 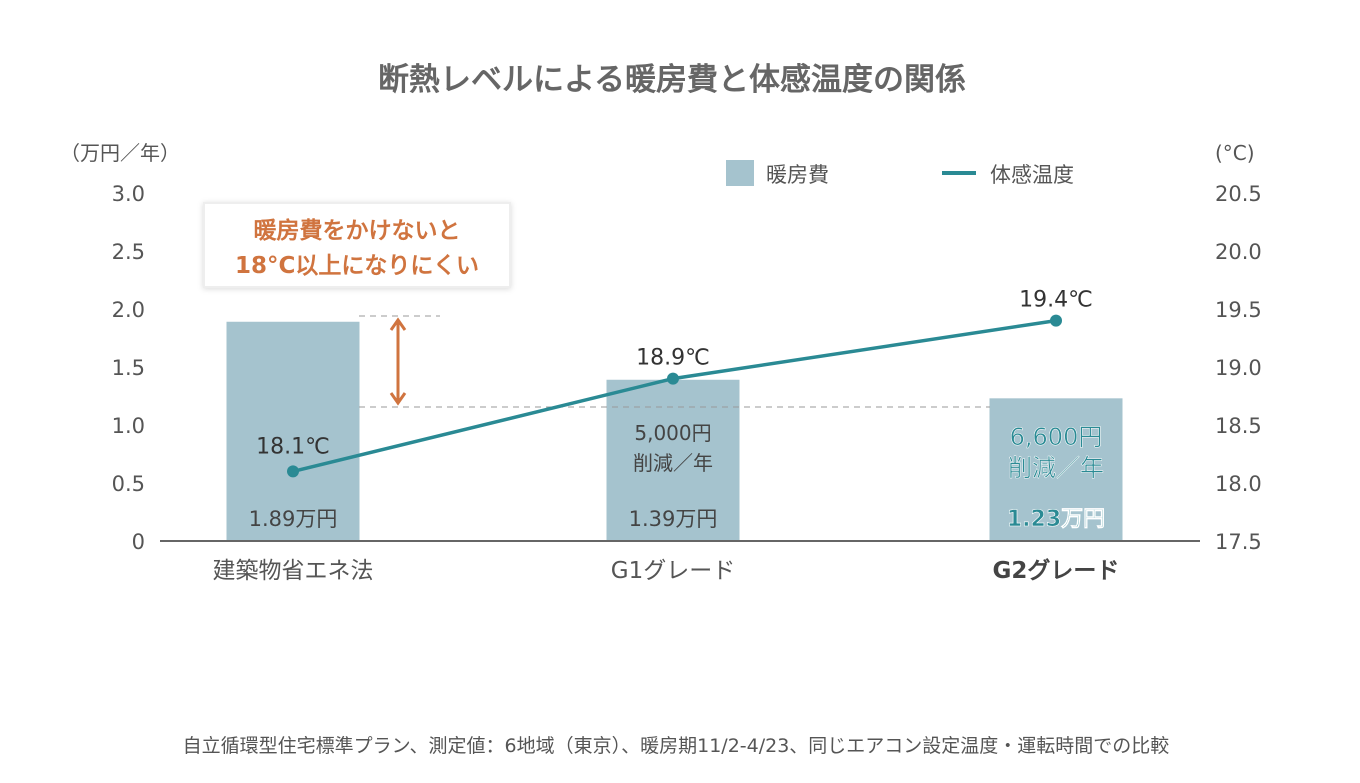 What do you see at coordinates (797, 175) in the screenshot?
I see `legend-bar-label: 暖房費` at bounding box center [797, 175].